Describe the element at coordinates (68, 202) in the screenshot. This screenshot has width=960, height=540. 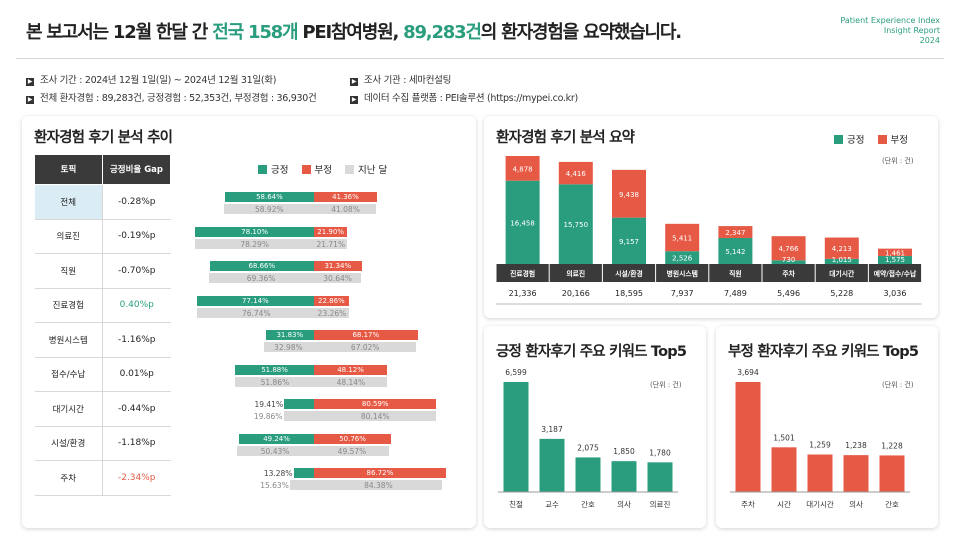
I see `topic-cell: 전체` at that location.